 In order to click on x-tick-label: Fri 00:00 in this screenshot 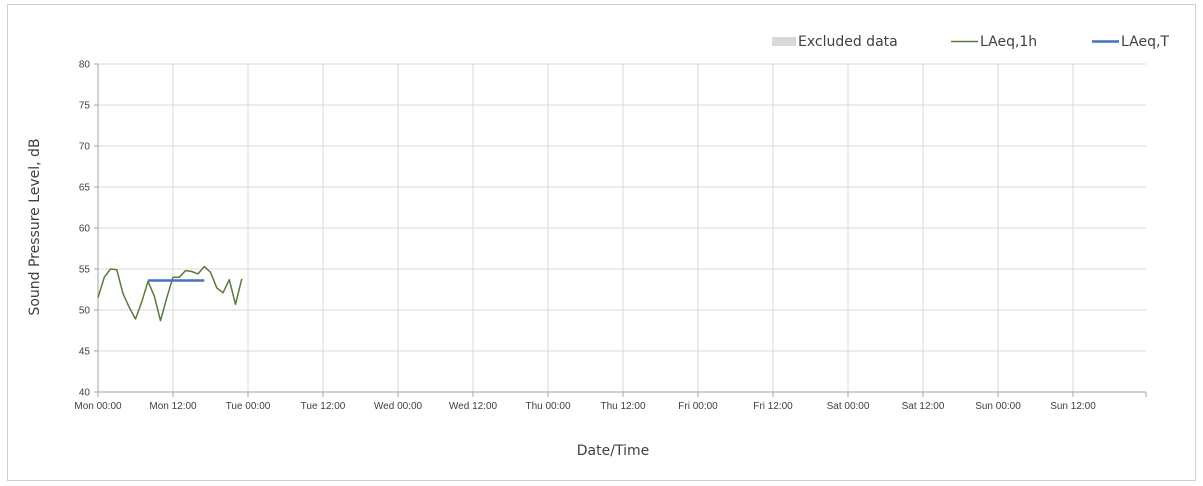, I will do `click(698, 406)`.